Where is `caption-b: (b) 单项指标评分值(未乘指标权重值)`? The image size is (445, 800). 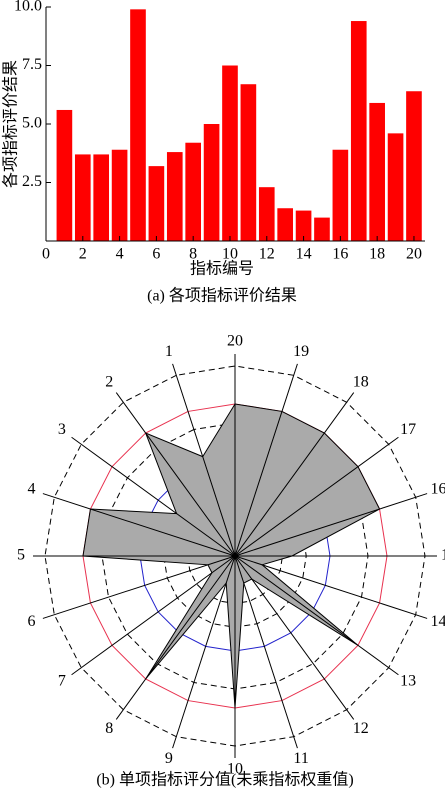 caption-b: (b) 单项指标评分值(未乘指标权重值) is located at coordinates (224, 780).